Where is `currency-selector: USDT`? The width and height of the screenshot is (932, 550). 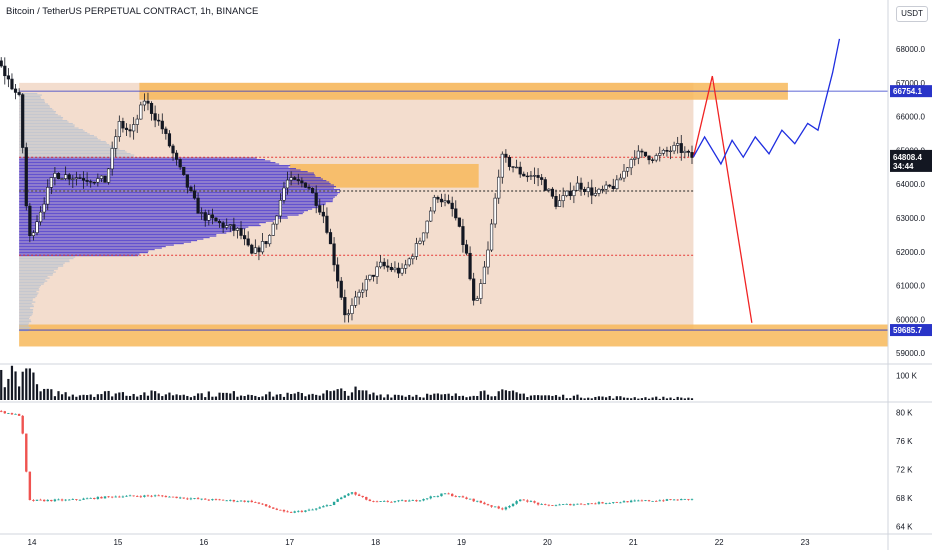
currency-selector: USDT is located at coordinates (912, 14).